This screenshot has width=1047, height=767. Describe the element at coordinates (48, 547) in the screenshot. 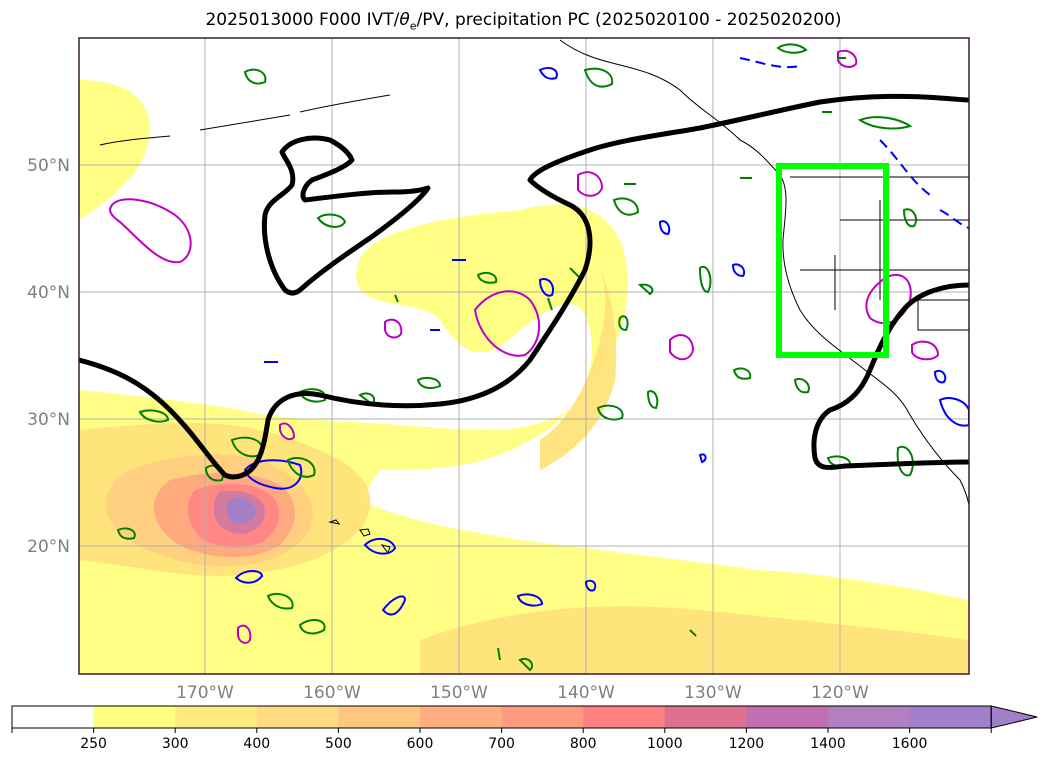

I see `lat-label-20n: 20°N` at that location.